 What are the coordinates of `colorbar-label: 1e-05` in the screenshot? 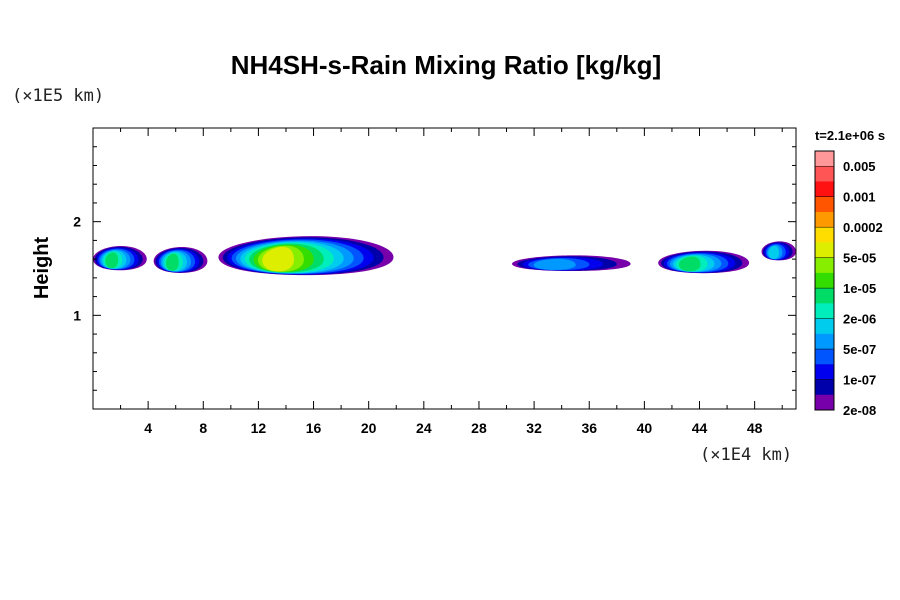 It's located at (859, 288).